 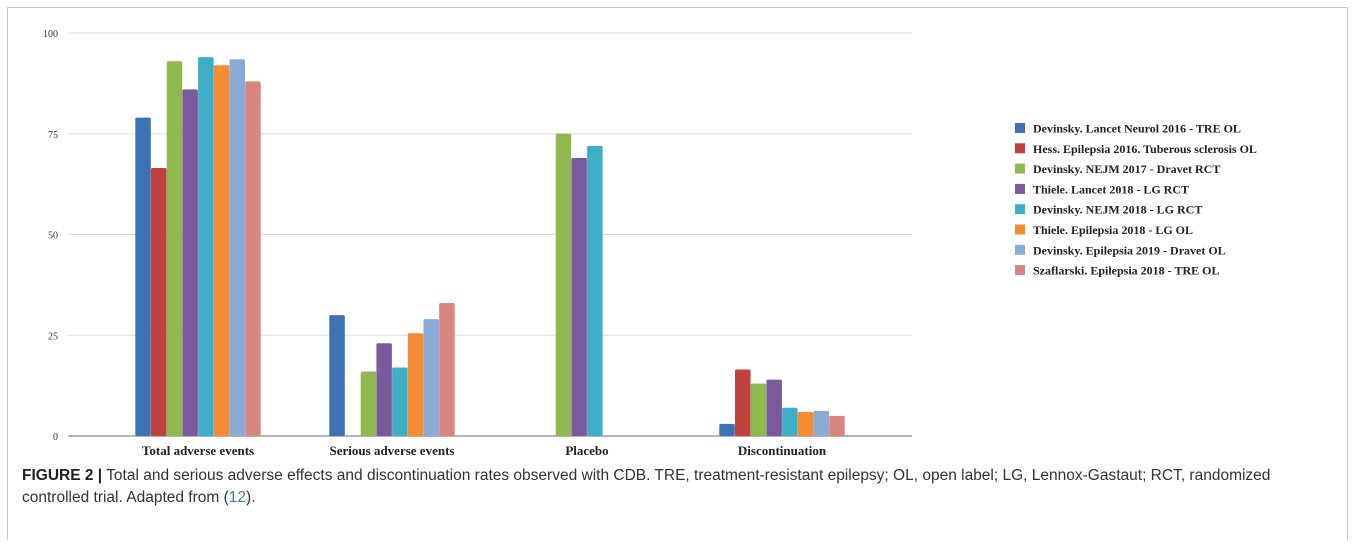 I want to click on x-category-label: Serious adverse events, so click(x=392, y=450).